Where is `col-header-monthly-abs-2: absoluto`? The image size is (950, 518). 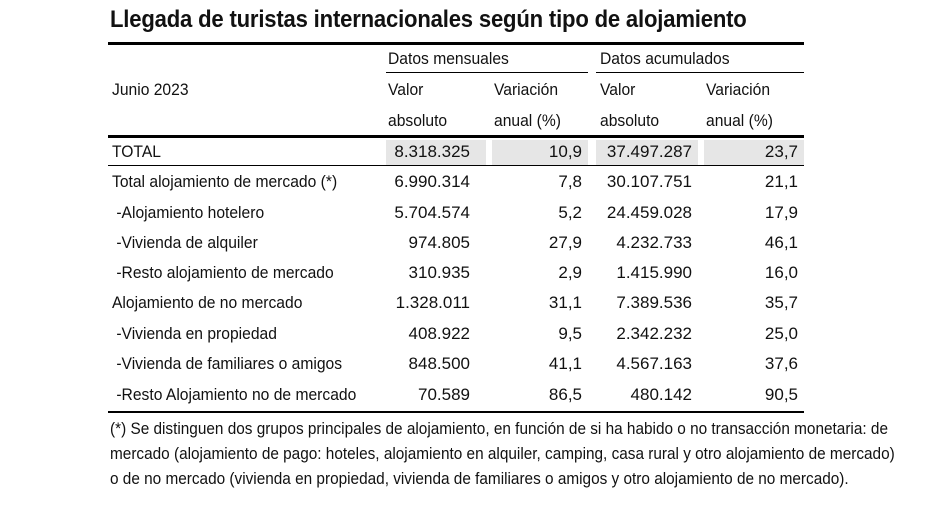
col-header-monthly-abs-2: absoluto is located at coordinates (418, 120).